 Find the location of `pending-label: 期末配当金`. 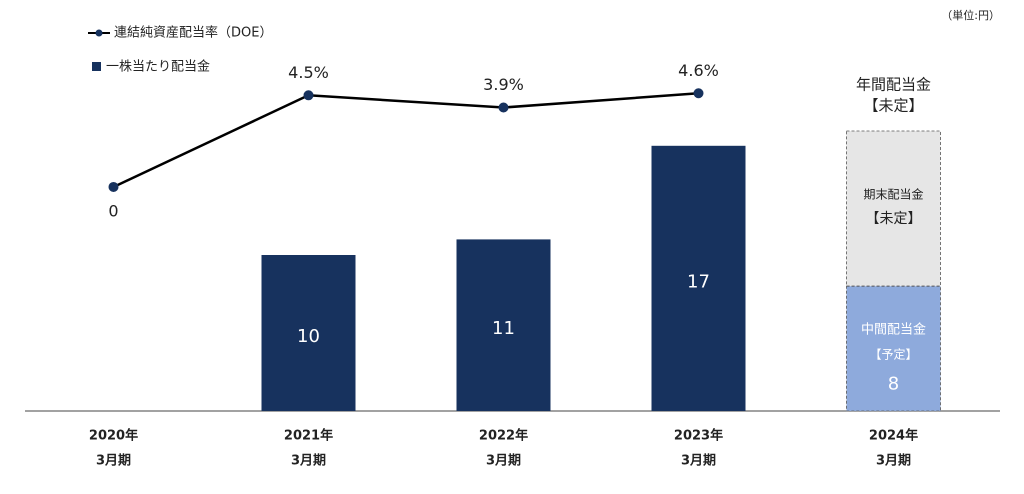

pending-label: 期末配当金 is located at coordinates (893, 194).